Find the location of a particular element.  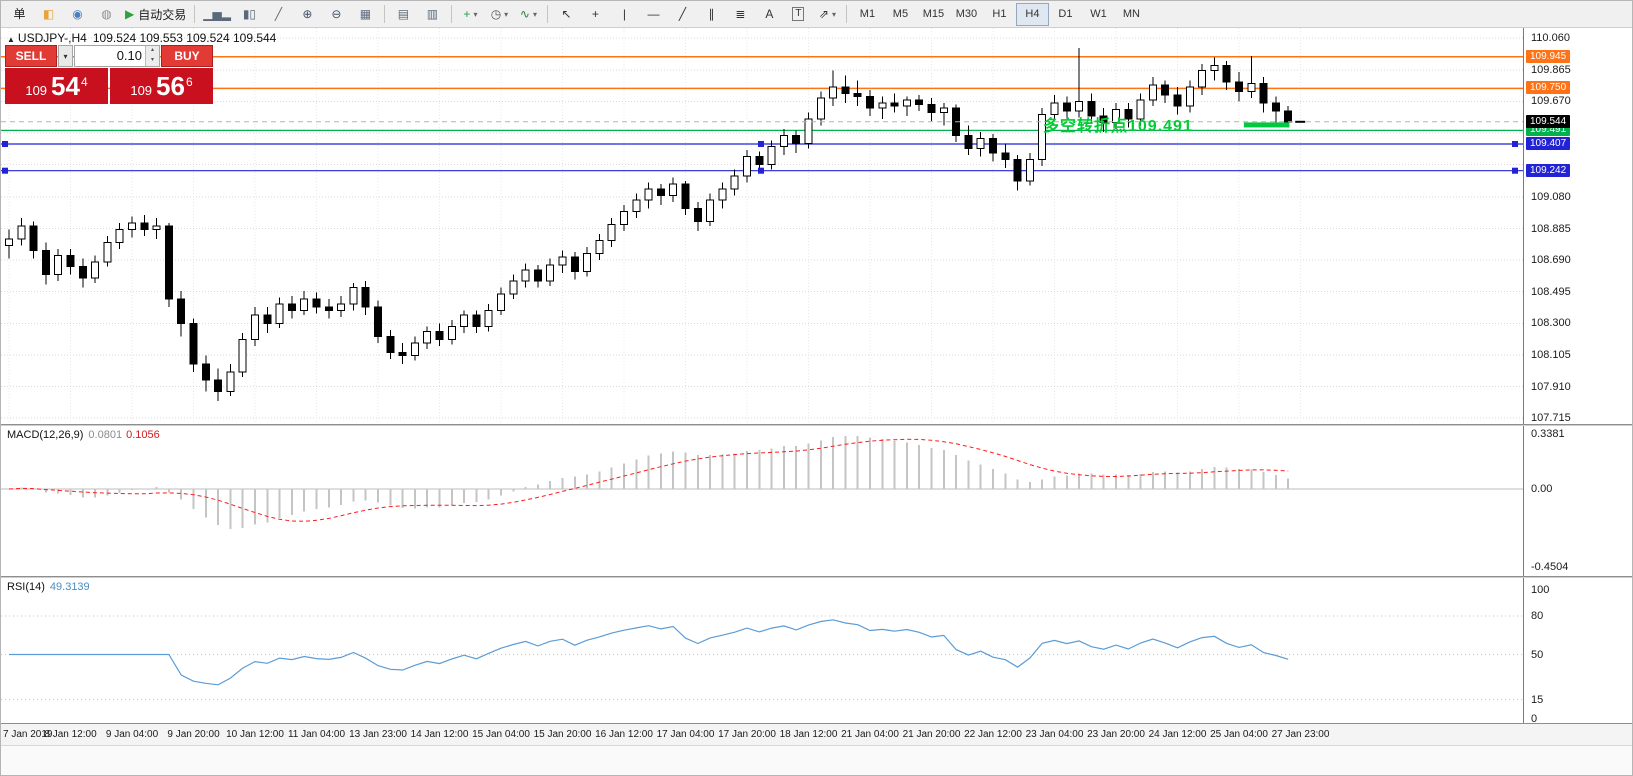

market-watch-icon: ◧ is located at coordinates (48, 14).